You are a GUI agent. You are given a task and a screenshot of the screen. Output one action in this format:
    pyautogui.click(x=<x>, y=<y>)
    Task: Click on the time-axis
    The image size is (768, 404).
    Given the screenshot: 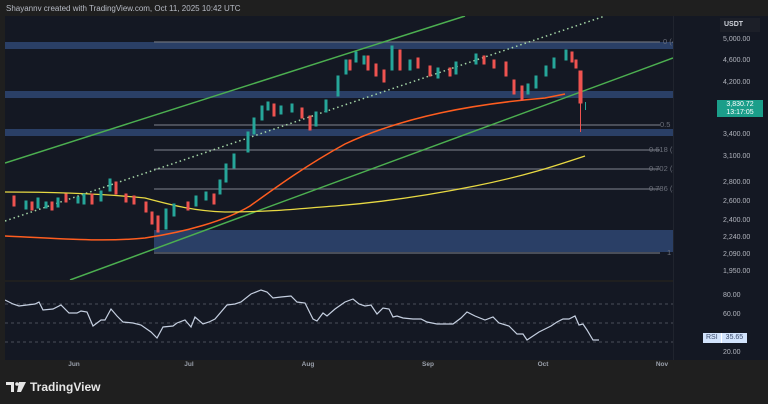 What is the action you would take?
    pyautogui.click(x=339, y=352)
    